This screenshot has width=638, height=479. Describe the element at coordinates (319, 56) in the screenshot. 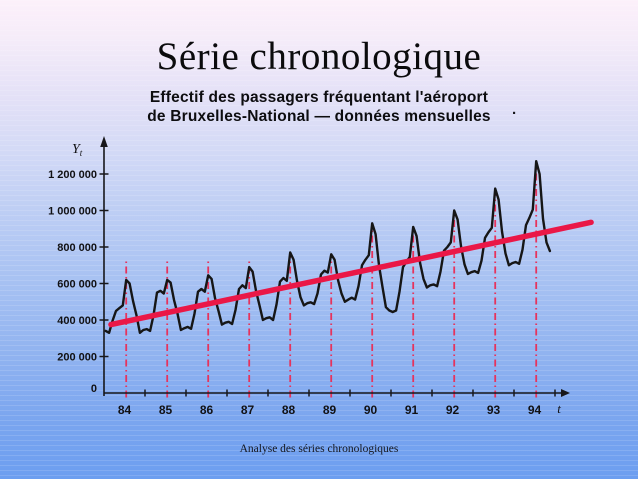

I see `slide-title: Série chronologique` at that location.